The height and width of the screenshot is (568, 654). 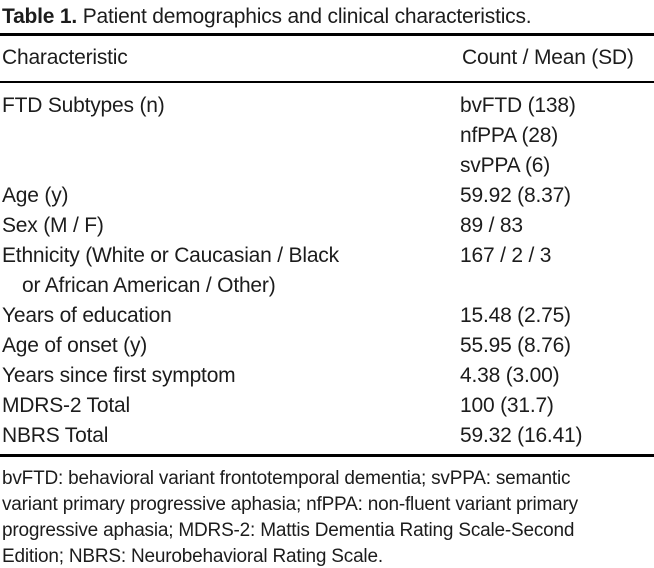 I want to click on table-header-row: Characteristic Count / Mean (SD), so click(x=327, y=59).